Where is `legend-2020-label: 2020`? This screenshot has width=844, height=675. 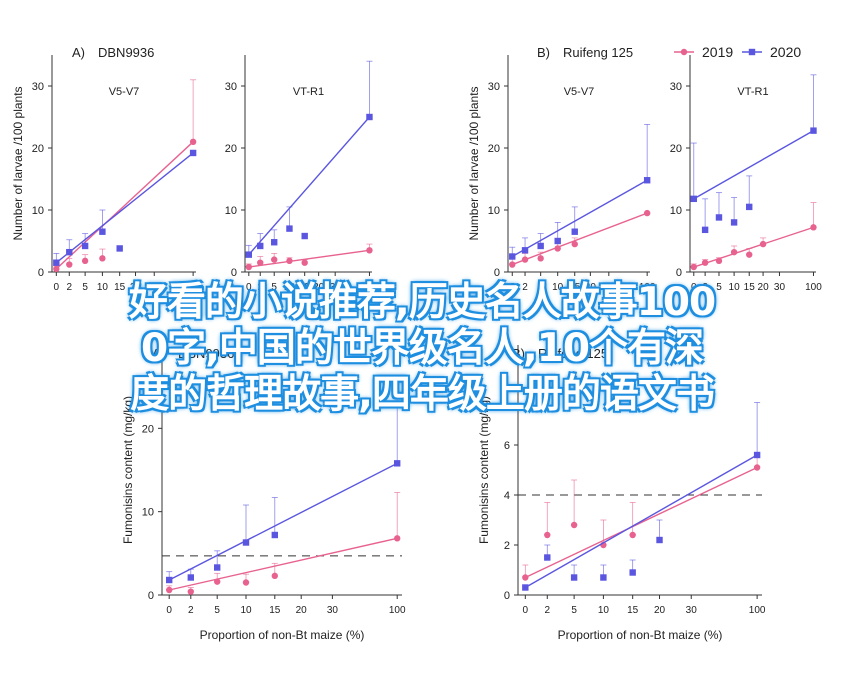
legend-2020-label: 2020 is located at coordinates (785, 52).